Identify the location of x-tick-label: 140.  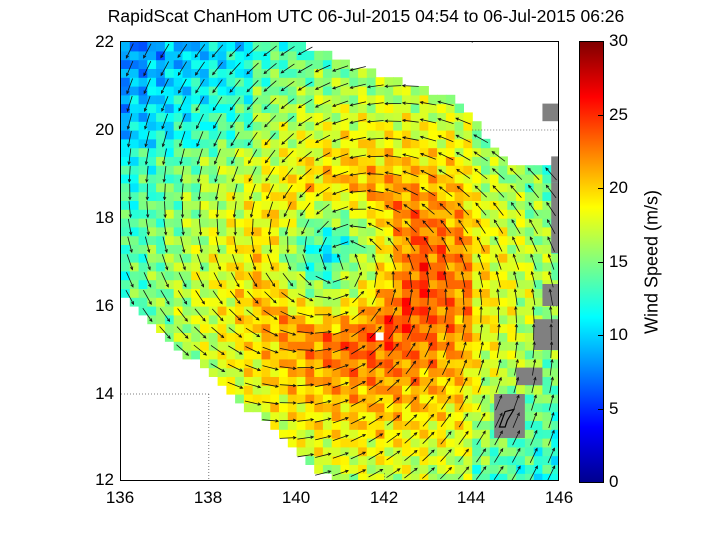
(296, 497).